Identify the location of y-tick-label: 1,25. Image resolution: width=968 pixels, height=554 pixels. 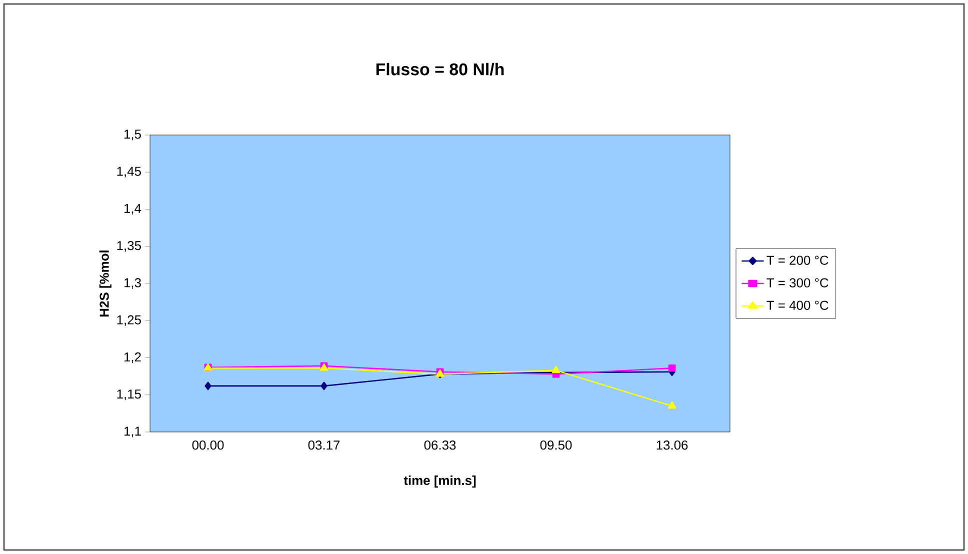
(129, 320).